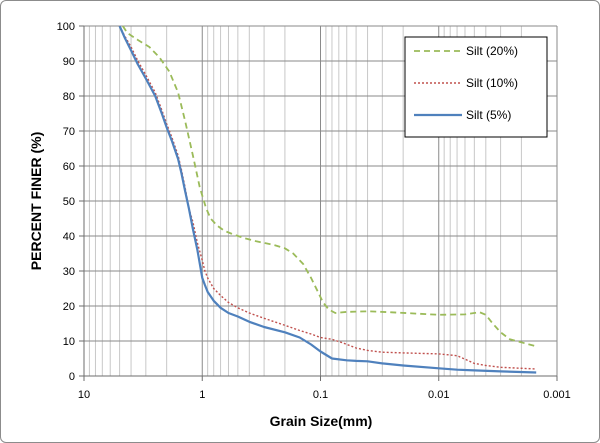 This screenshot has width=600, height=443. What do you see at coordinates (321, 421) in the screenshot?
I see `x-axis-title: Grain Size(mm)` at bounding box center [321, 421].